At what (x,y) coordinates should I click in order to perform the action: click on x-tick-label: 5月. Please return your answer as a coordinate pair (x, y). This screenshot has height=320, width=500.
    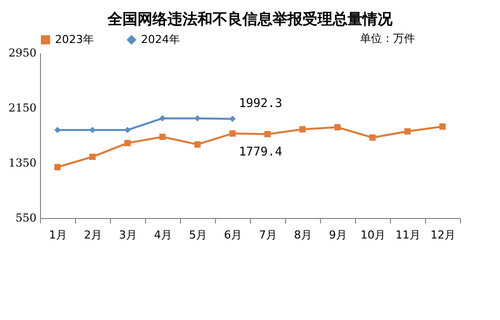
    Looking at the image, I should click on (198, 235).